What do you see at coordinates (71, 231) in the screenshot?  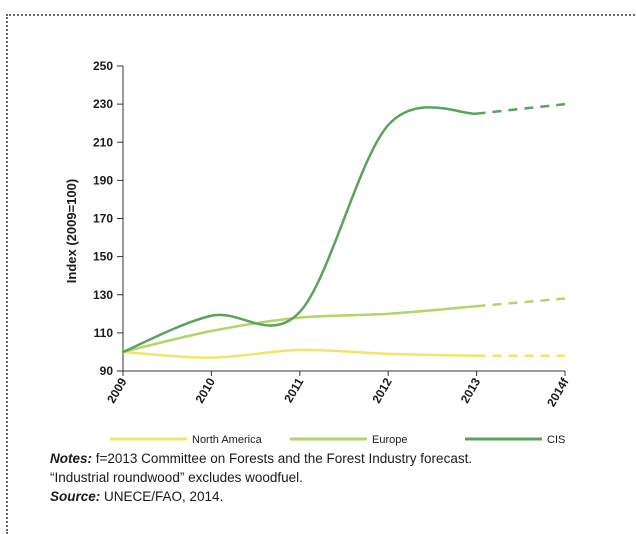 I see `y-axis-label: Index (2009=100)` at bounding box center [71, 231].